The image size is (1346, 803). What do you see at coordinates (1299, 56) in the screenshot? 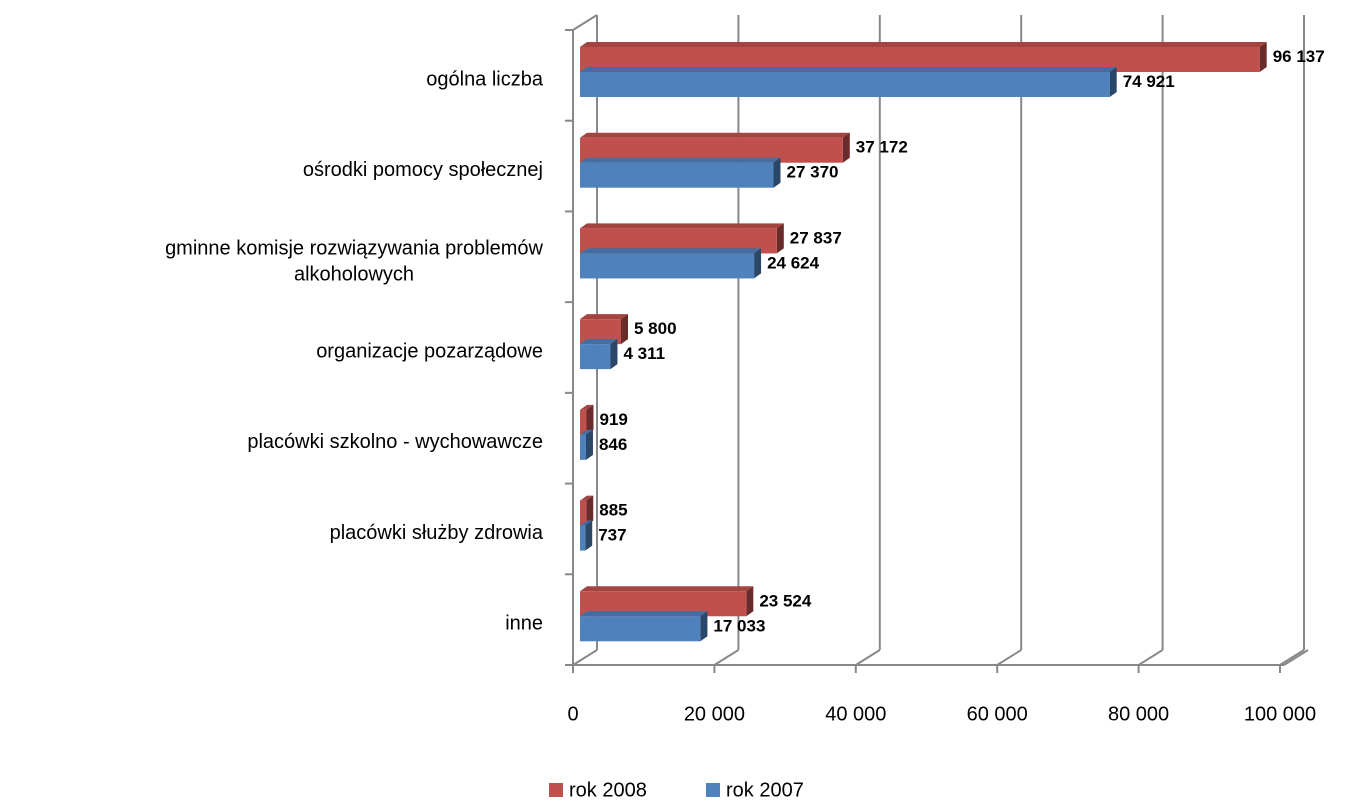
I see `value-label: 96 137` at bounding box center [1299, 56].